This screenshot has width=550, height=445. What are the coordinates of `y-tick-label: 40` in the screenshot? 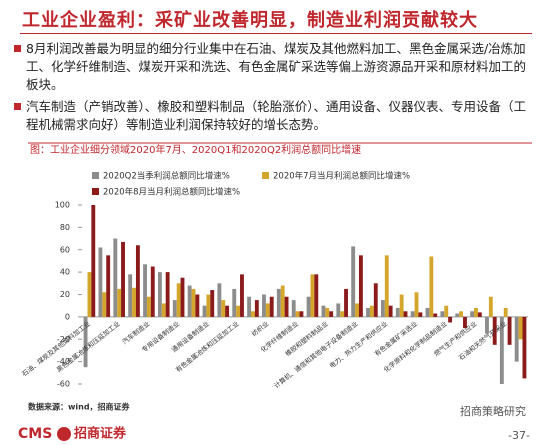 It's located at (65, 272).